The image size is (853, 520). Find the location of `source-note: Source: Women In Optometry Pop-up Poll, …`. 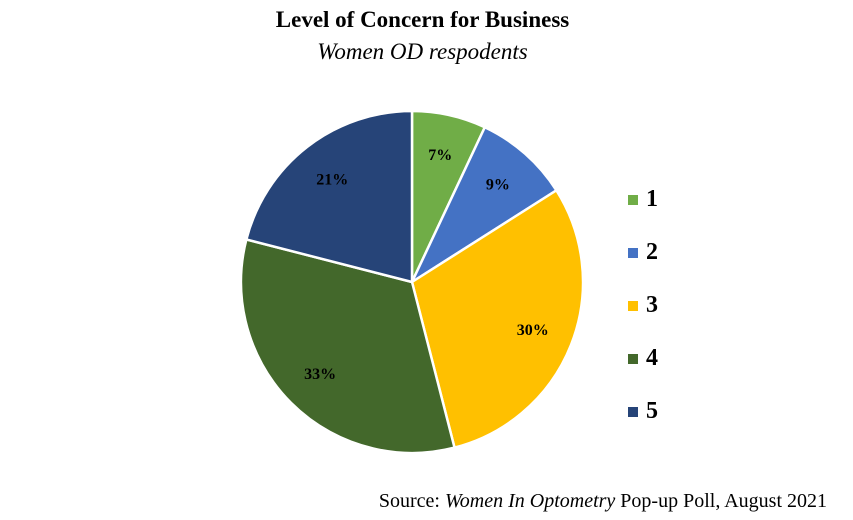

source-note: Source: Women In Optometry Pop-up Poll, … is located at coordinates (603, 501).